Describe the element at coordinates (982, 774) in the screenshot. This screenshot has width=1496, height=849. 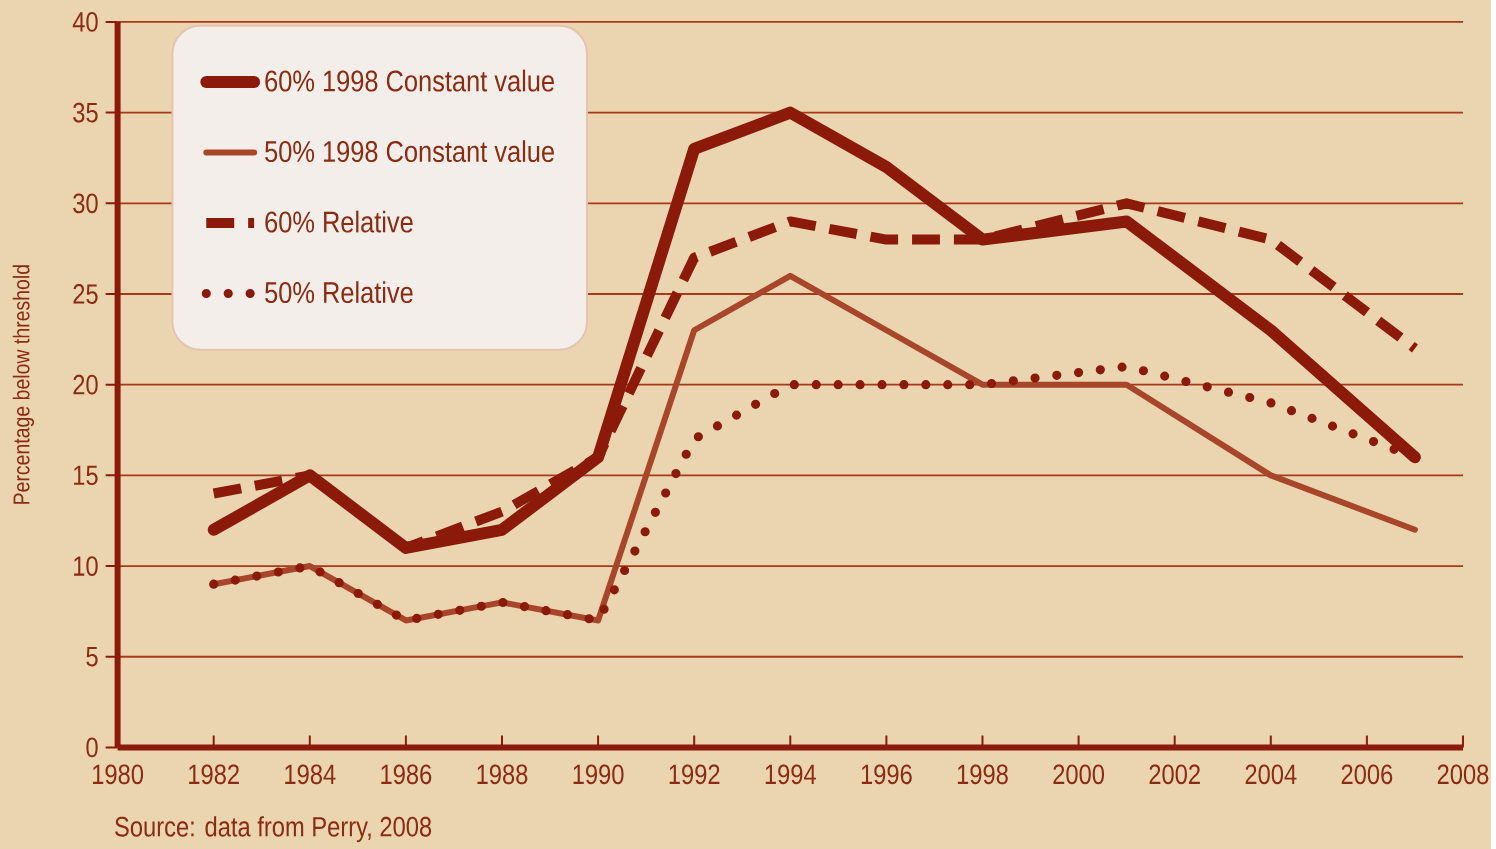
I see `x-tick-label: 1998` at that location.